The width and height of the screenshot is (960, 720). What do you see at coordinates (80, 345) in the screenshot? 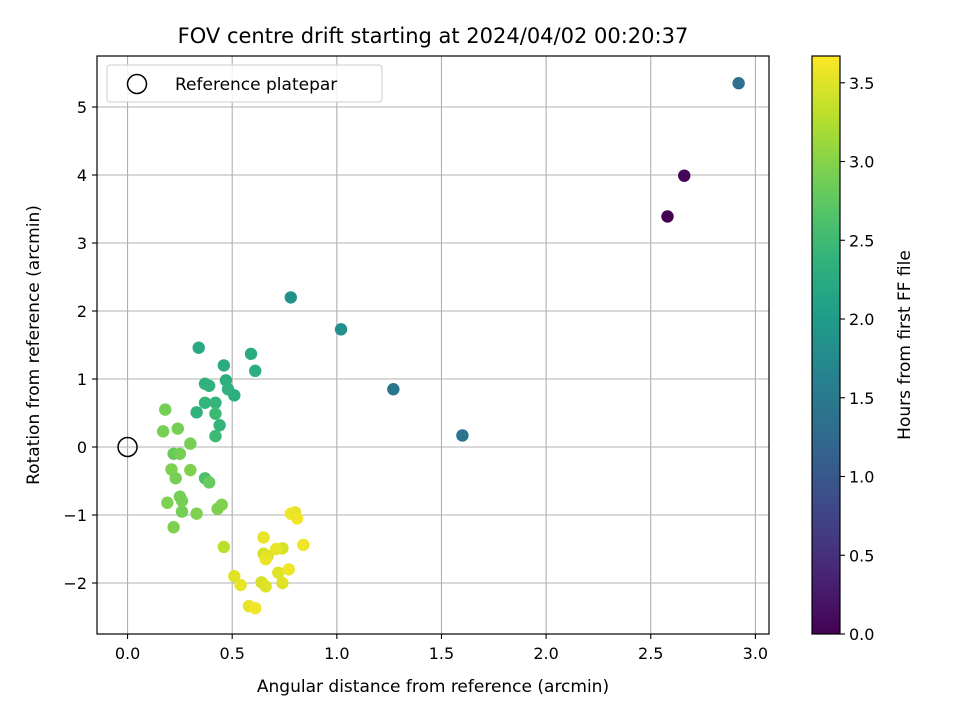
I see `y-axis-ticks: −2 −1 0 1 2 3 4 5` at bounding box center [80, 345].